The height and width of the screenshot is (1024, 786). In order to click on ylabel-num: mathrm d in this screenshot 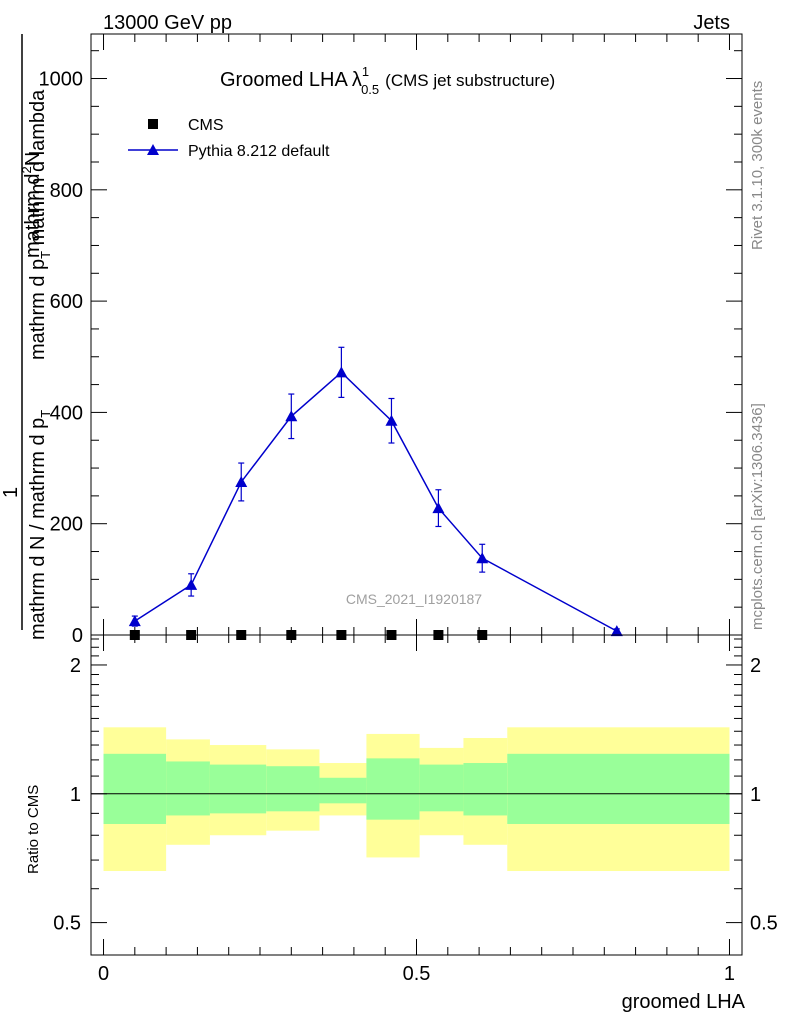, I will do `click(33, 216)`.